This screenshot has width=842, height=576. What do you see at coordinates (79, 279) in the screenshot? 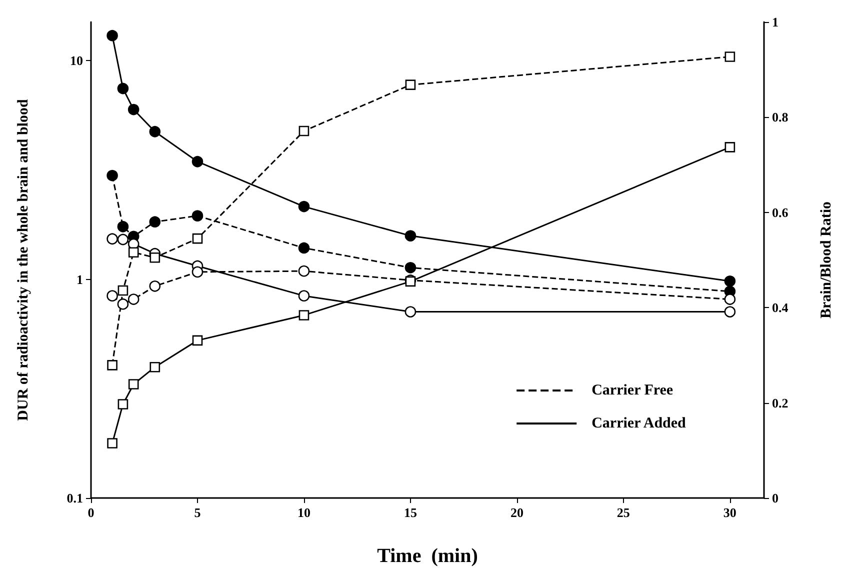
I see `y-tick-label: 1` at bounding box center [79, 279].